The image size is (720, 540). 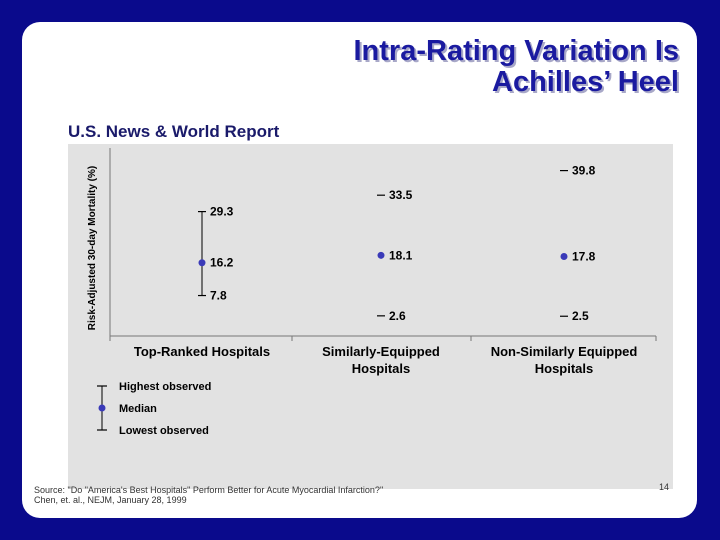 I want to click on median-value-label-2: 17.8, so click(x=584, y=256).